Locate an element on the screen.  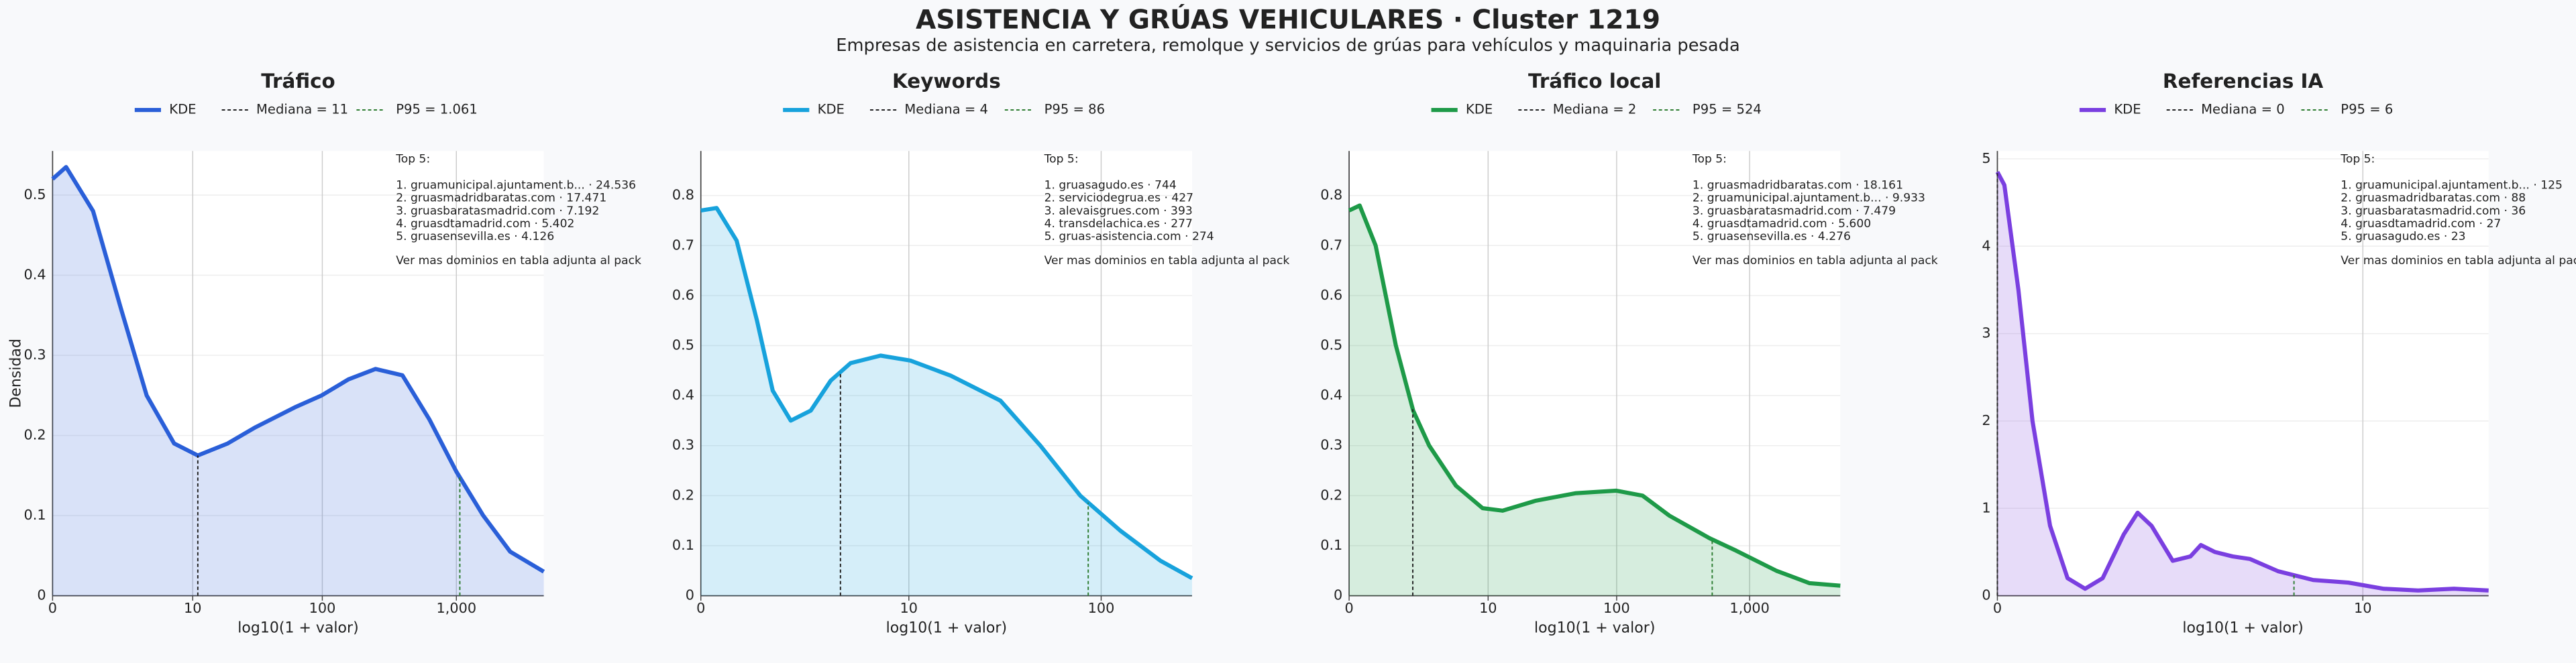
annotation-item: 2. gruamunicipal.ajuntament.b... · 9.933 is located at coordinates (1809, 198).